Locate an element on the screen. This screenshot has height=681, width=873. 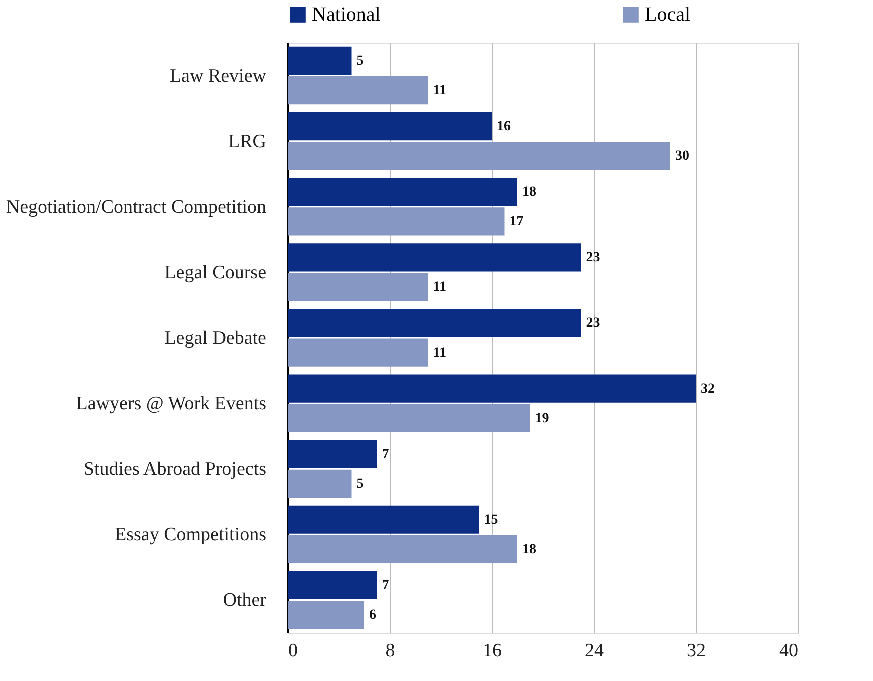
x-tick-label: 8 is located at coordinates (391, 651).